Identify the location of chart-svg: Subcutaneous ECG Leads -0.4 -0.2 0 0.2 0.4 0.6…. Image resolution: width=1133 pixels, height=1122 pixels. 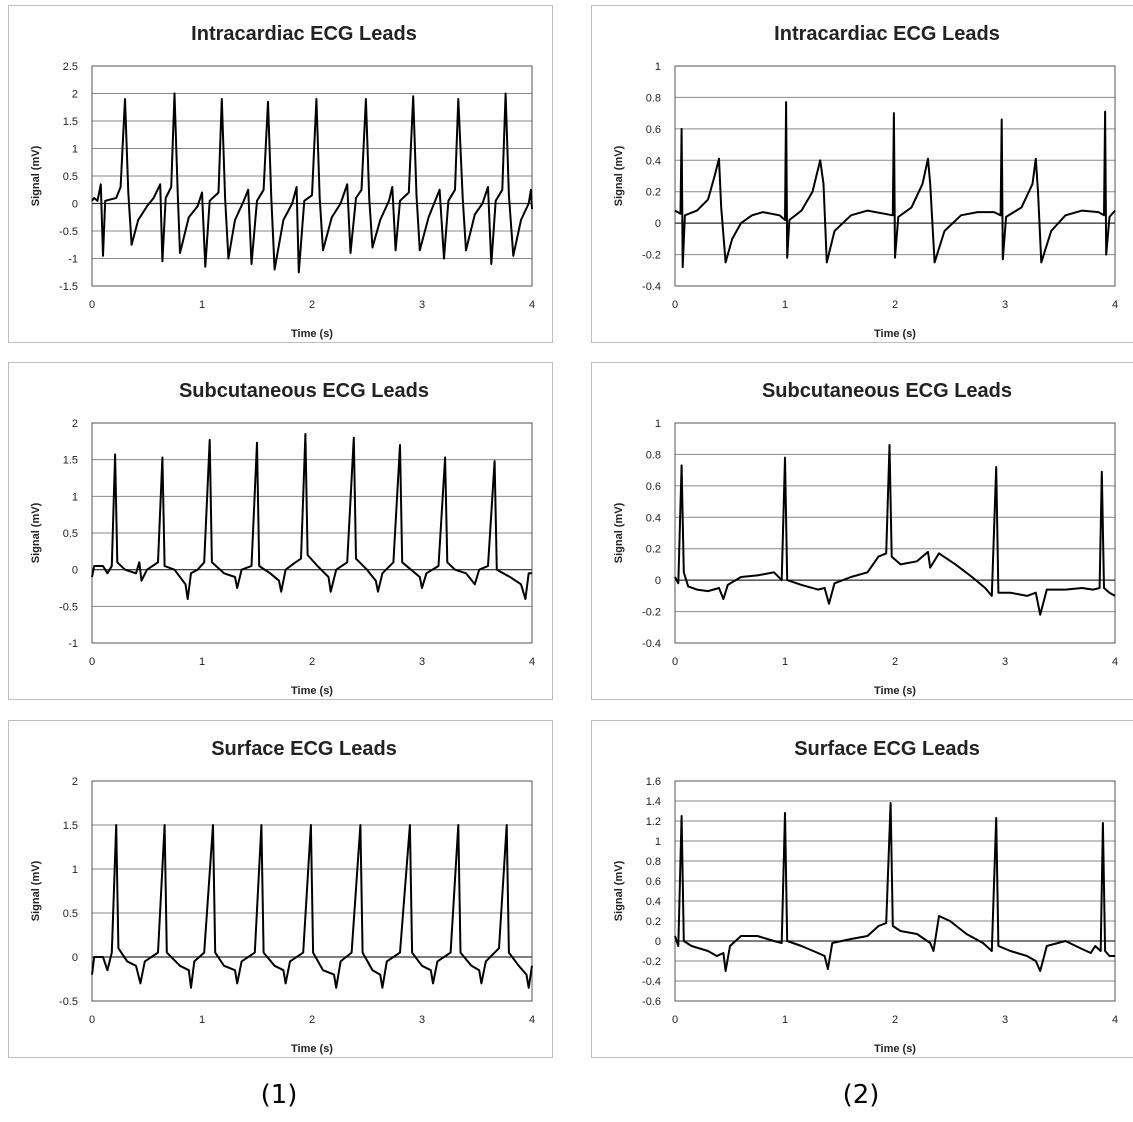
(865, 538).